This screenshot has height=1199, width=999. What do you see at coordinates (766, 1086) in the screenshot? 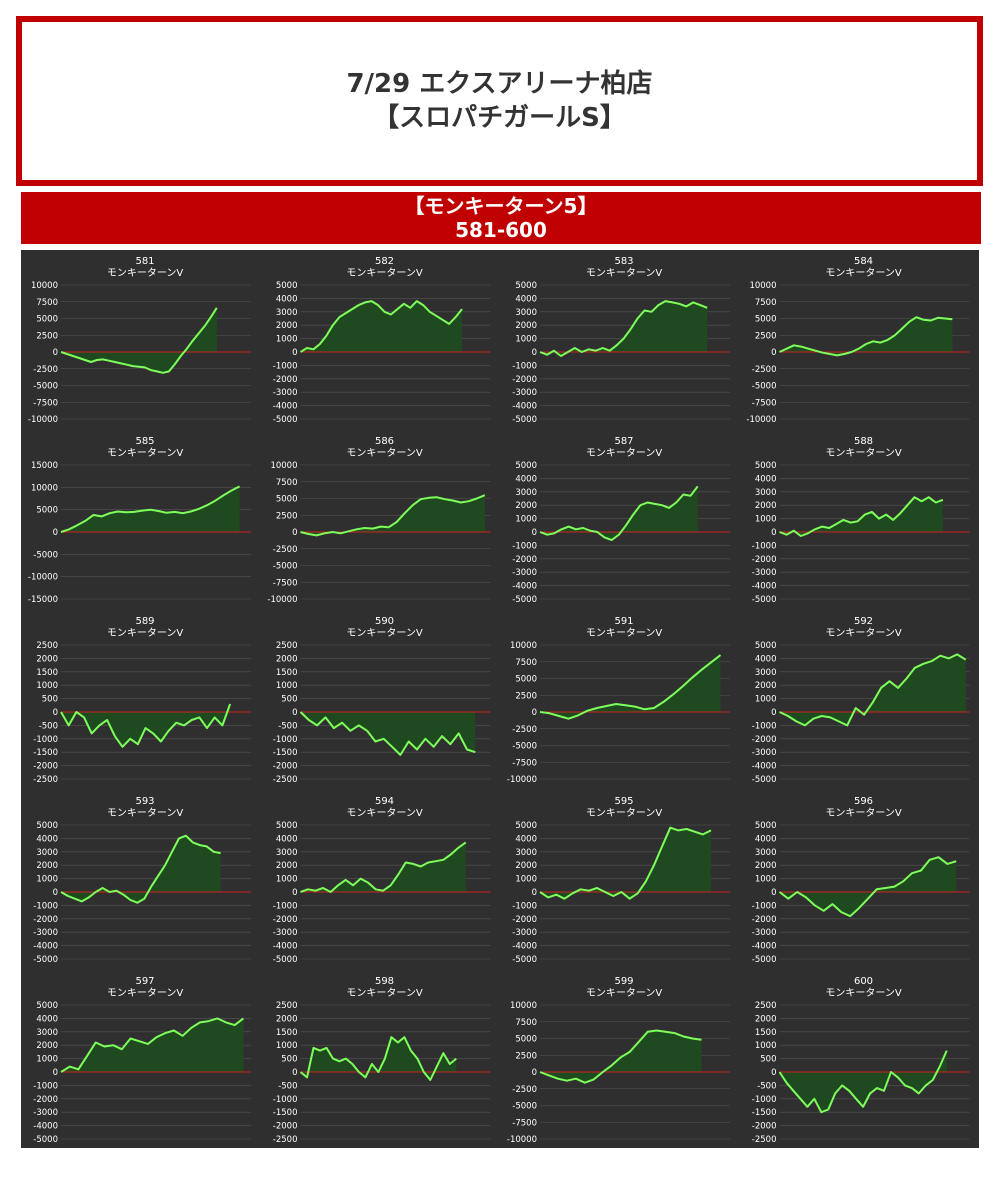
I see `y-tick-label: -500` at bounding box center [766, 1086].